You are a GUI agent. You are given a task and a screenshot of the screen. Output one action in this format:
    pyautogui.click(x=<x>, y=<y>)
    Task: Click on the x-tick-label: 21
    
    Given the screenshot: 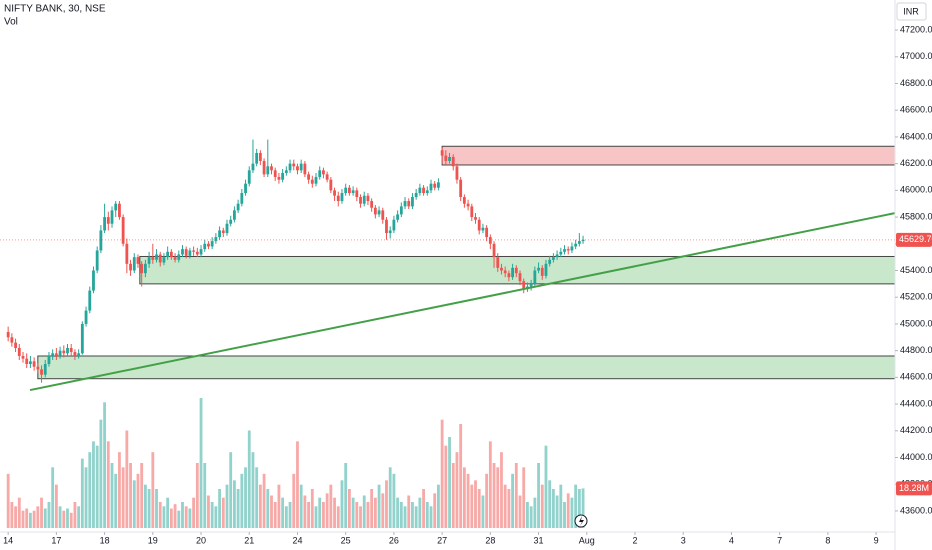 What is the action you would take?
    pyautogui.click(x=249, y=540)
    